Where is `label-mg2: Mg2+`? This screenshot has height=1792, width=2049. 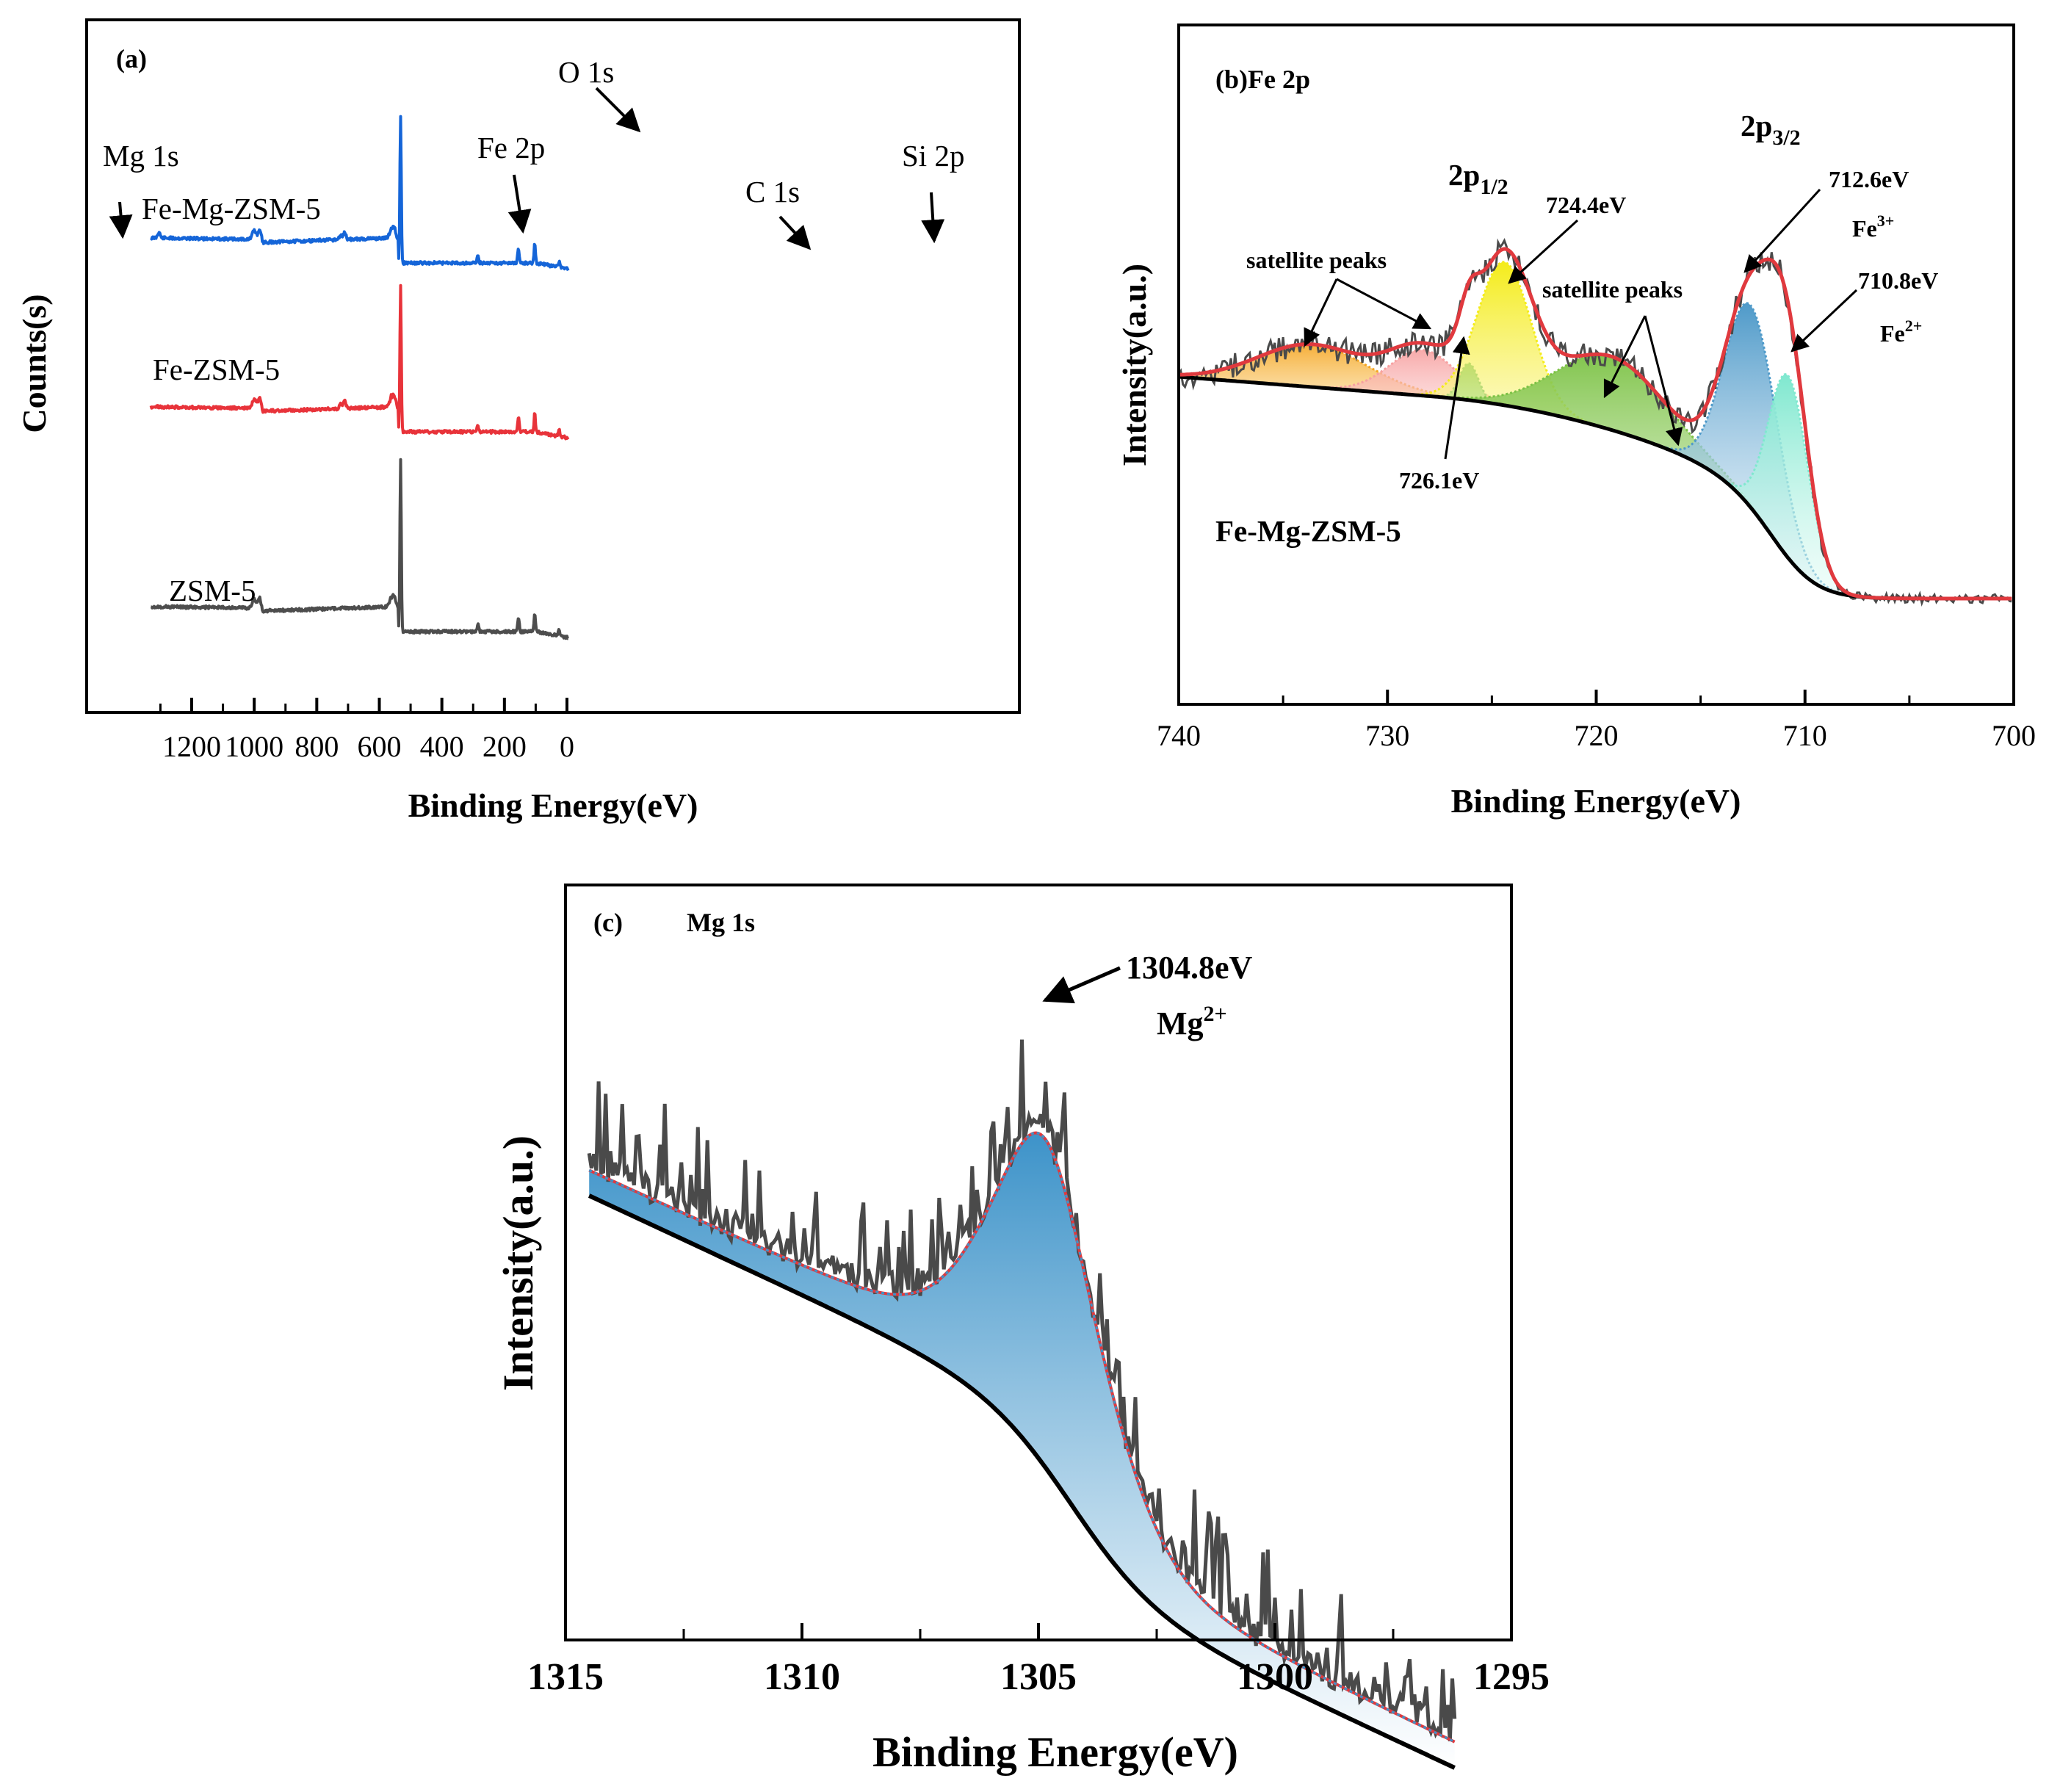 label-mg2: Mg2+ is located at coordinates (1192, 1021).